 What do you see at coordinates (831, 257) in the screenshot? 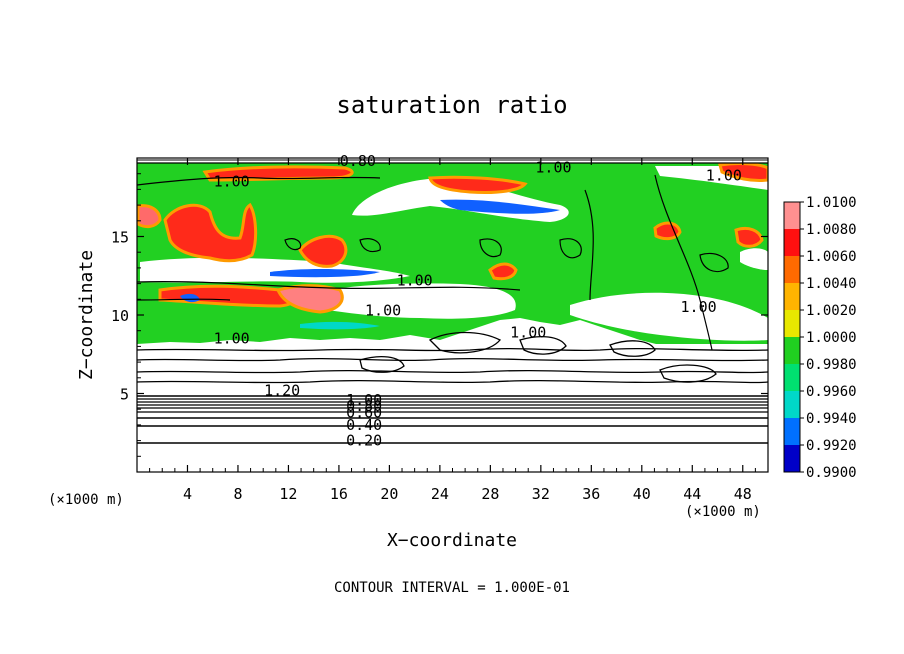
I see `colorbar-label: 1.0060` at bounding box center [831, 257].